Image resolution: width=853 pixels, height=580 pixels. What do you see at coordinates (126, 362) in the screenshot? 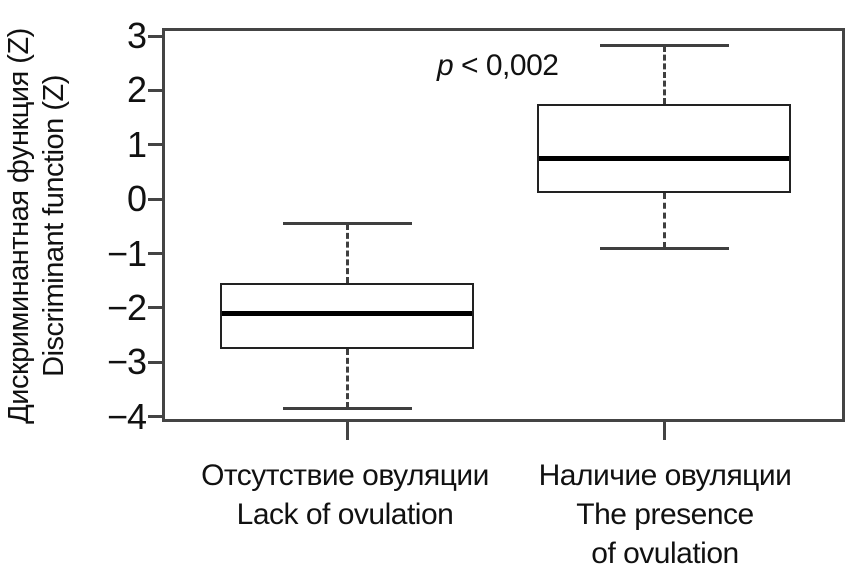
I see `y-tick-label: −3` at bounding box center [126, 362].